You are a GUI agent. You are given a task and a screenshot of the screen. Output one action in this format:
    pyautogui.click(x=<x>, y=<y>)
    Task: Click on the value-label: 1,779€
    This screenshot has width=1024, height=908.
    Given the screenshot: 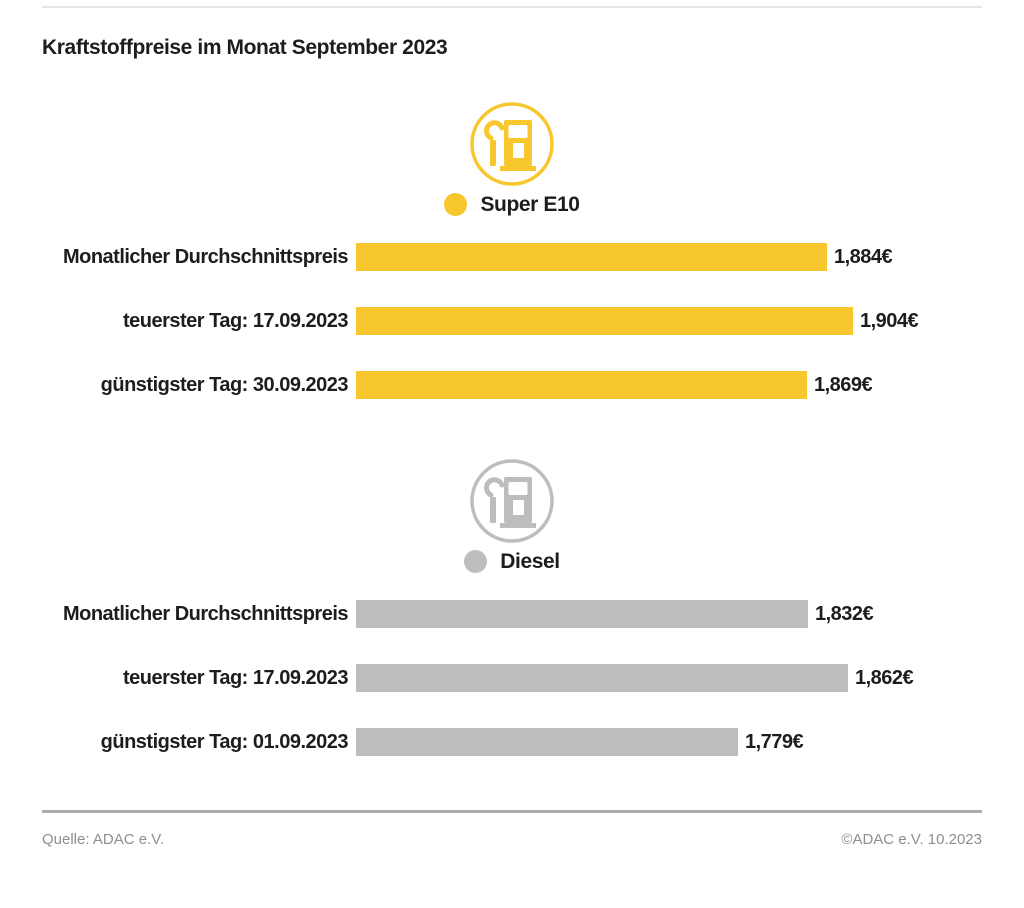 What is the action you would take?
    pyautogui.click(x=774, y=741)
    